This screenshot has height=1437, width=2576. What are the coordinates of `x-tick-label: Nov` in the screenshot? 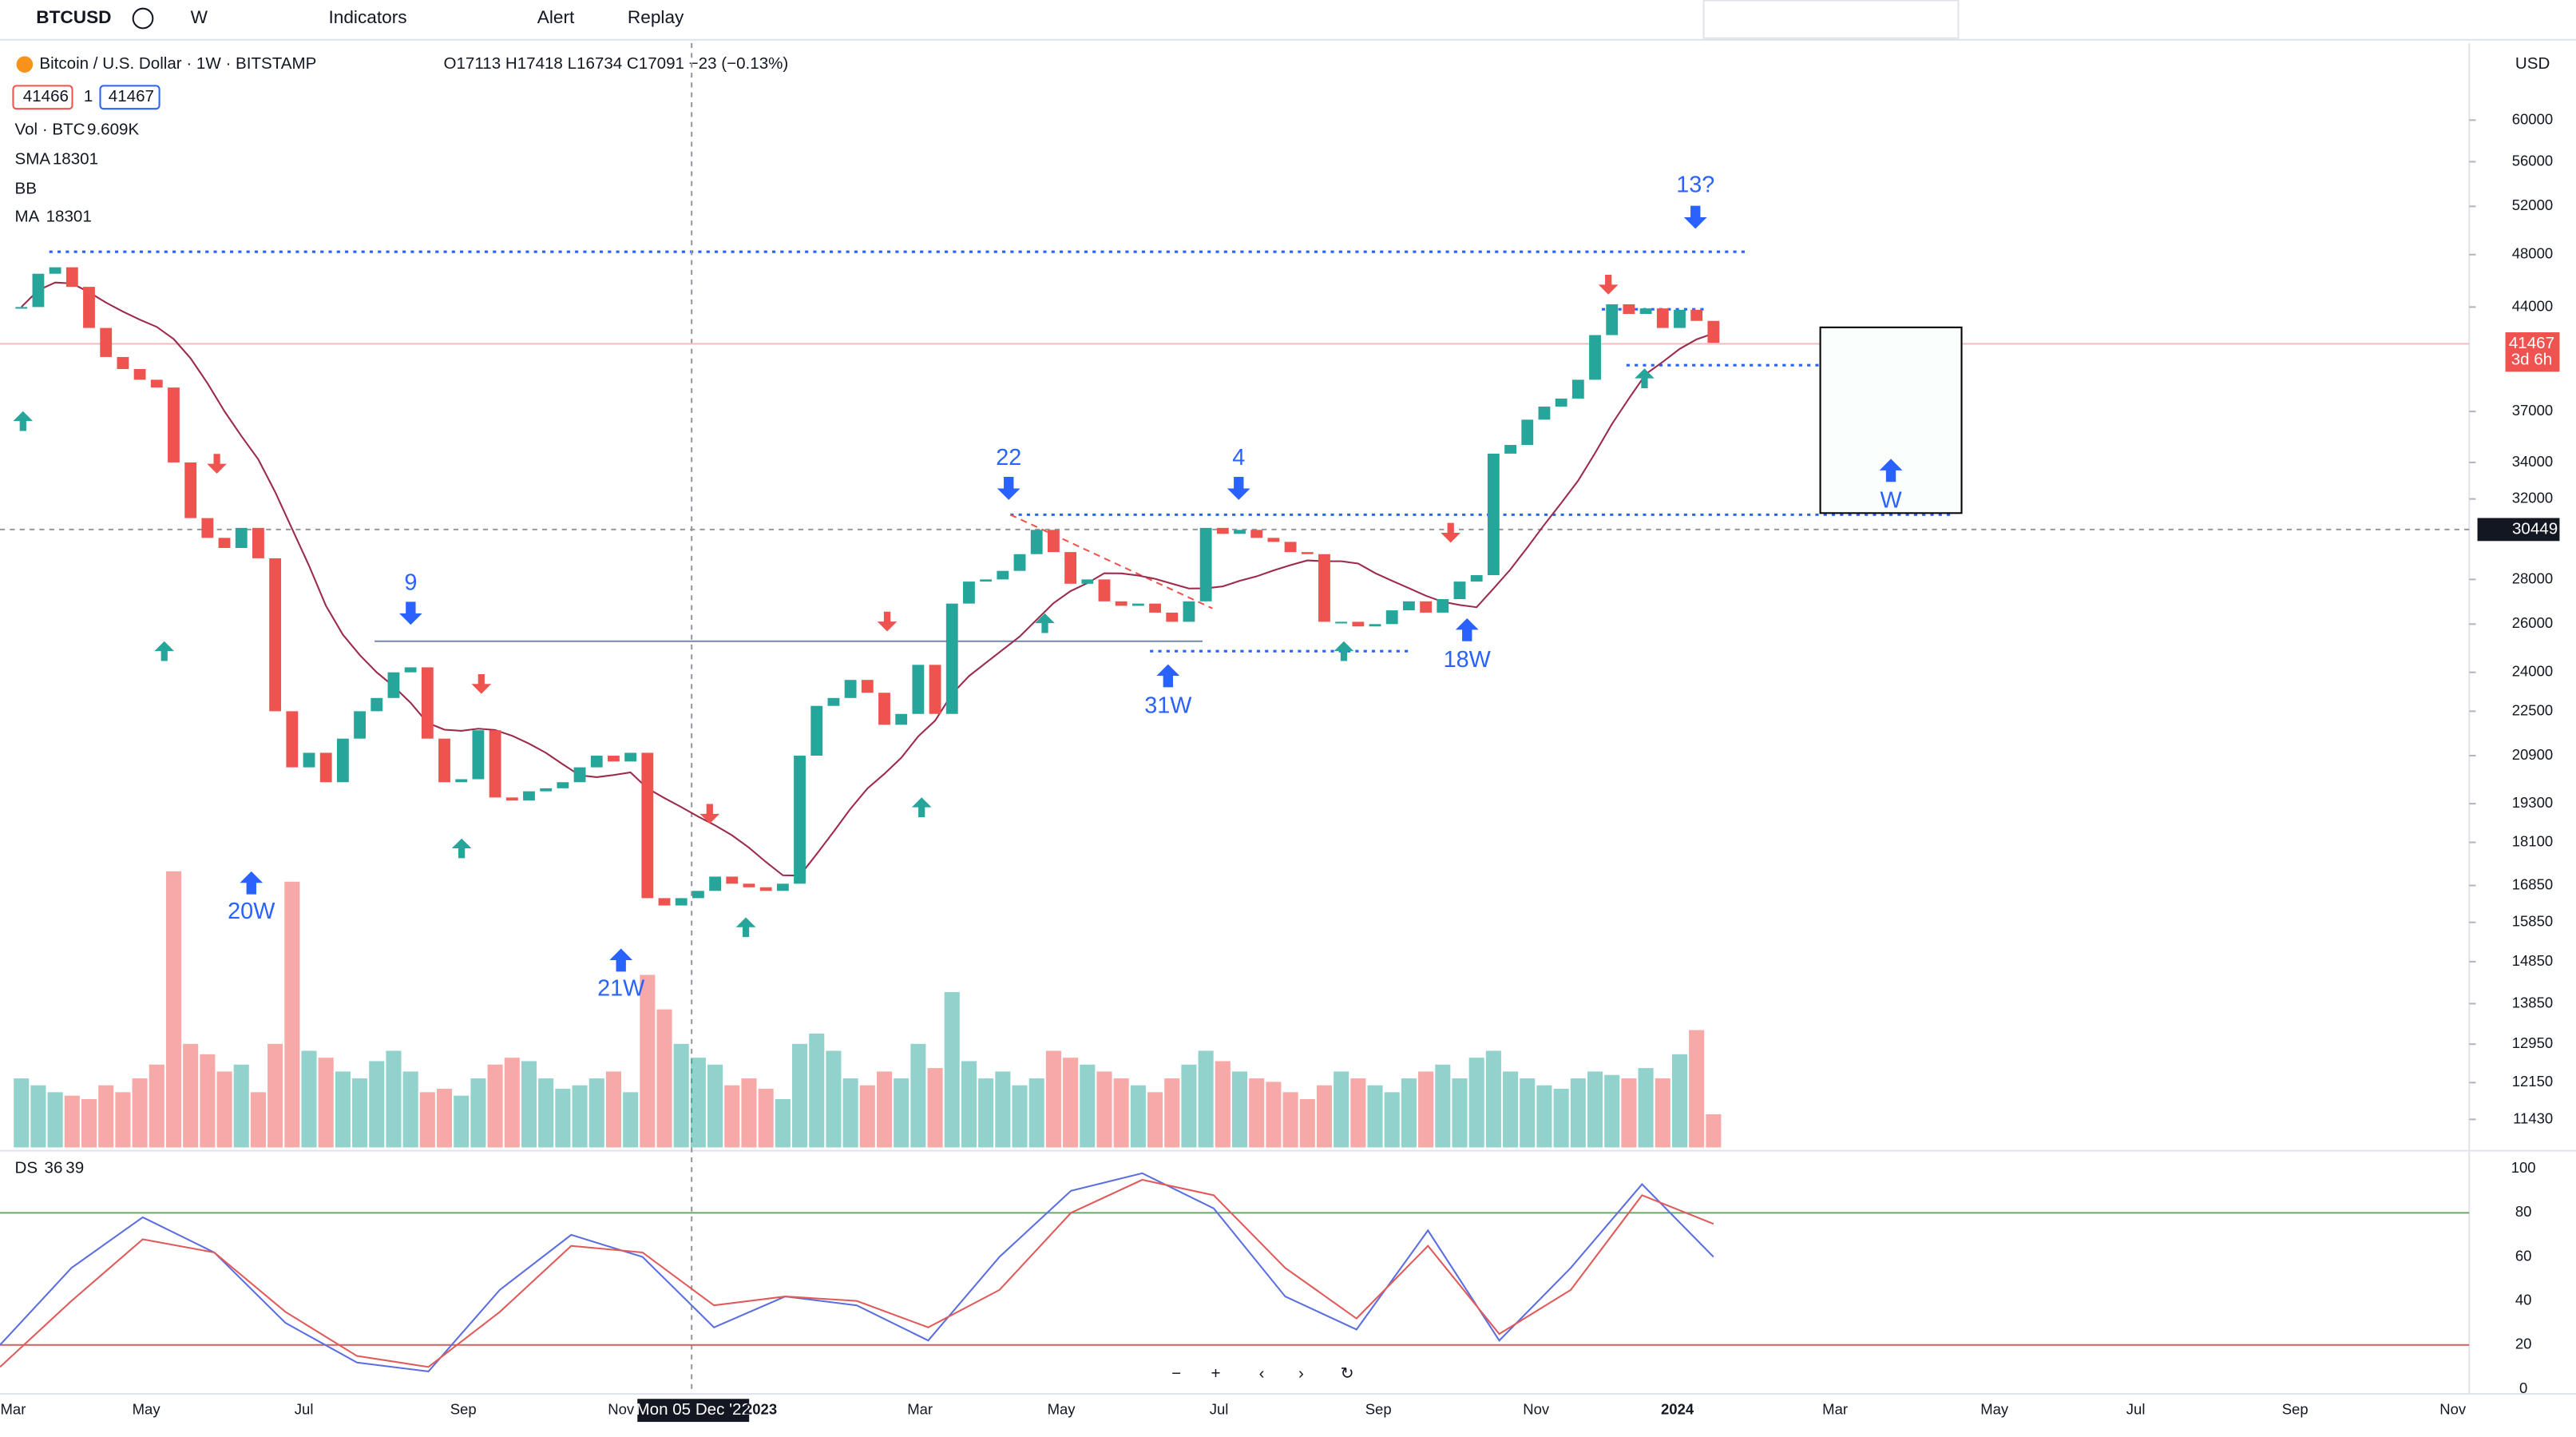 It's located at (621, 1409).